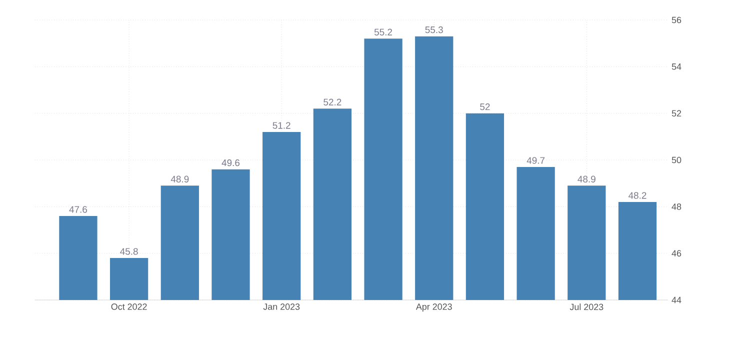 The image size is (730, 340). I want to click on data-label: 51.2, so click(281, 125).